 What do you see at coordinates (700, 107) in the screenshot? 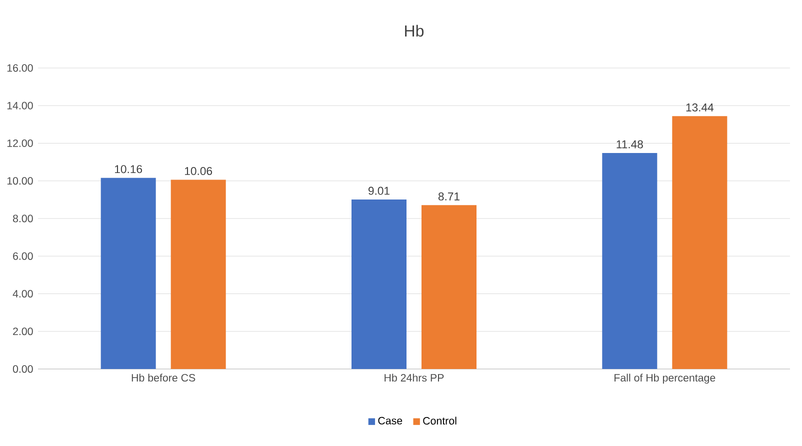
I see `data-label: 13.44` at bounding box center [700, 107].